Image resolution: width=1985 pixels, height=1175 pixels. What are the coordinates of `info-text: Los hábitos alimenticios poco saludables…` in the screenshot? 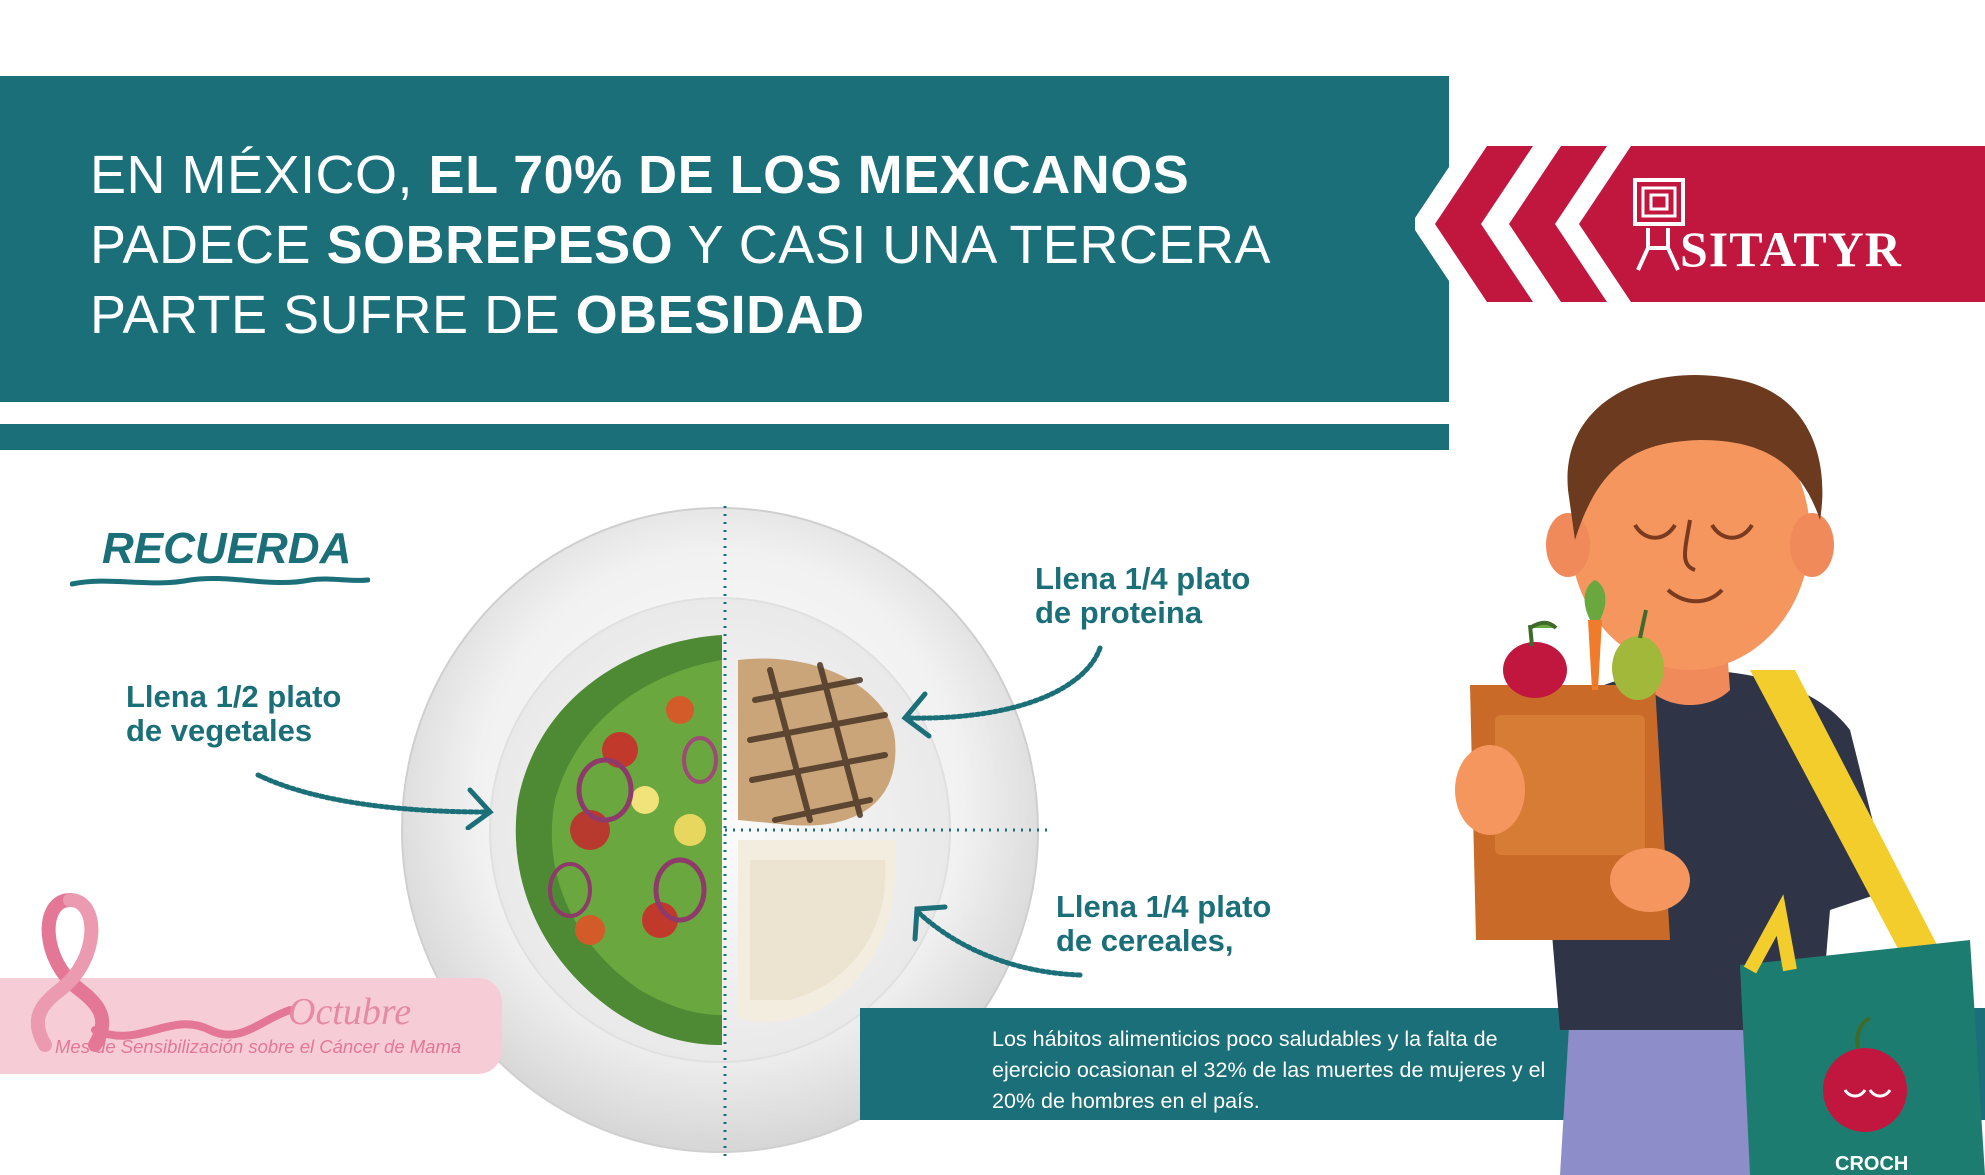 It's located at (1269, 1070).